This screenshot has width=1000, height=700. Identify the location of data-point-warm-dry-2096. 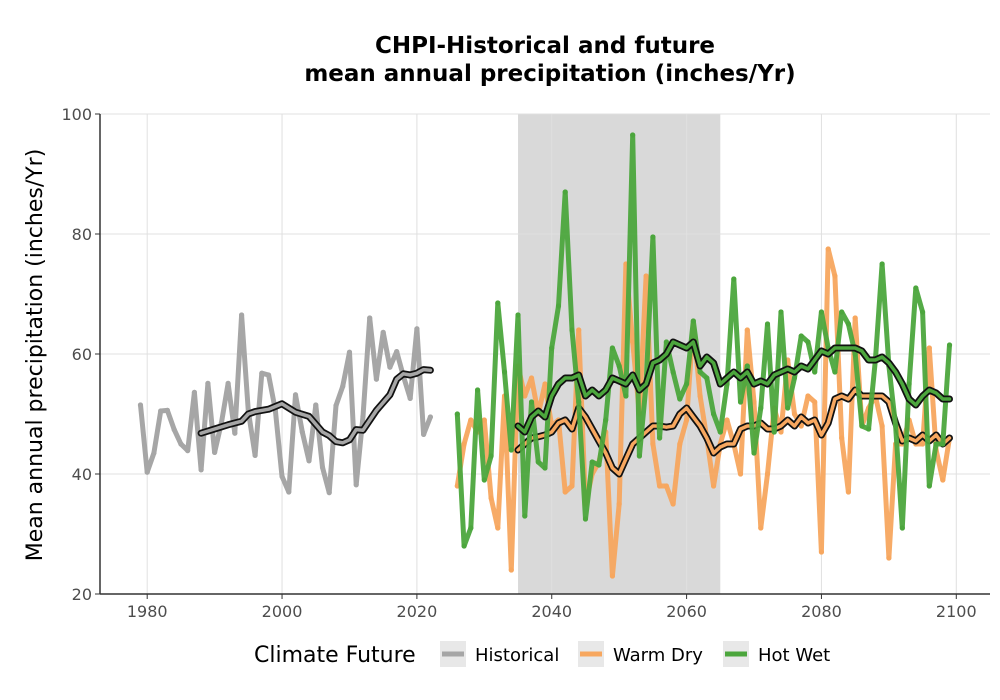
(929, 348).